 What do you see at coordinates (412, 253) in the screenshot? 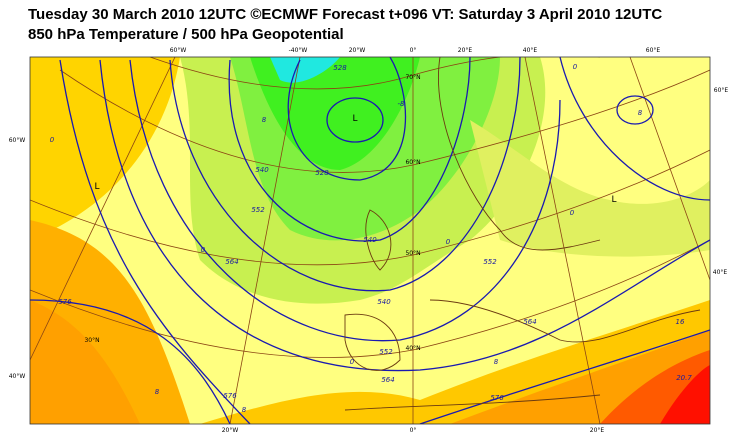
I see `graticule-label: 50°N` at bounding box center [412, 253].